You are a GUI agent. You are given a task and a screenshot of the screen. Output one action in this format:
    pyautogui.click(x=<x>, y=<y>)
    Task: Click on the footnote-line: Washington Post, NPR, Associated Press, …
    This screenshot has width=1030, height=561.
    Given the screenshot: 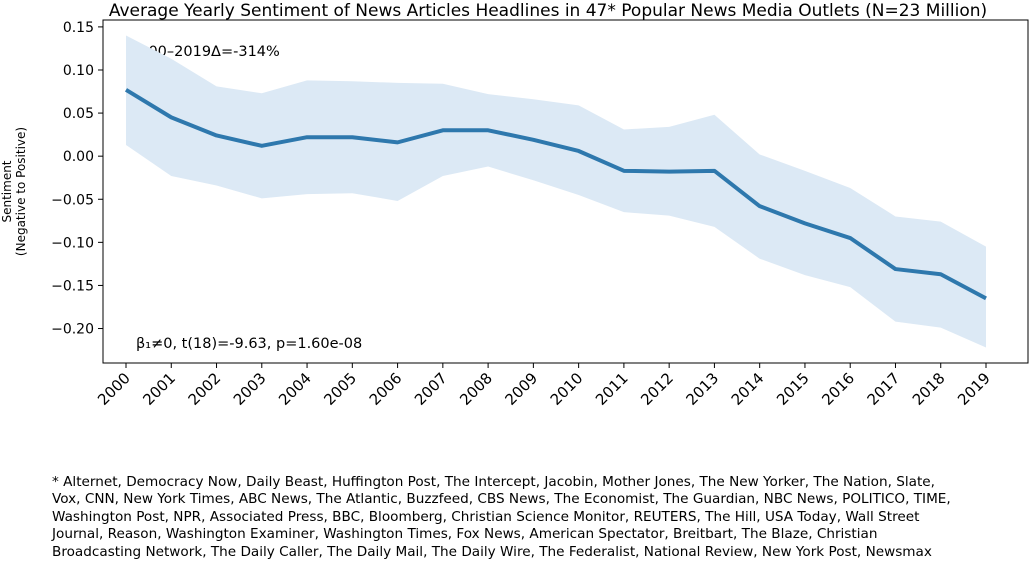 What is the action you would take?
    pyautogui.click(x=486, y=516)
    